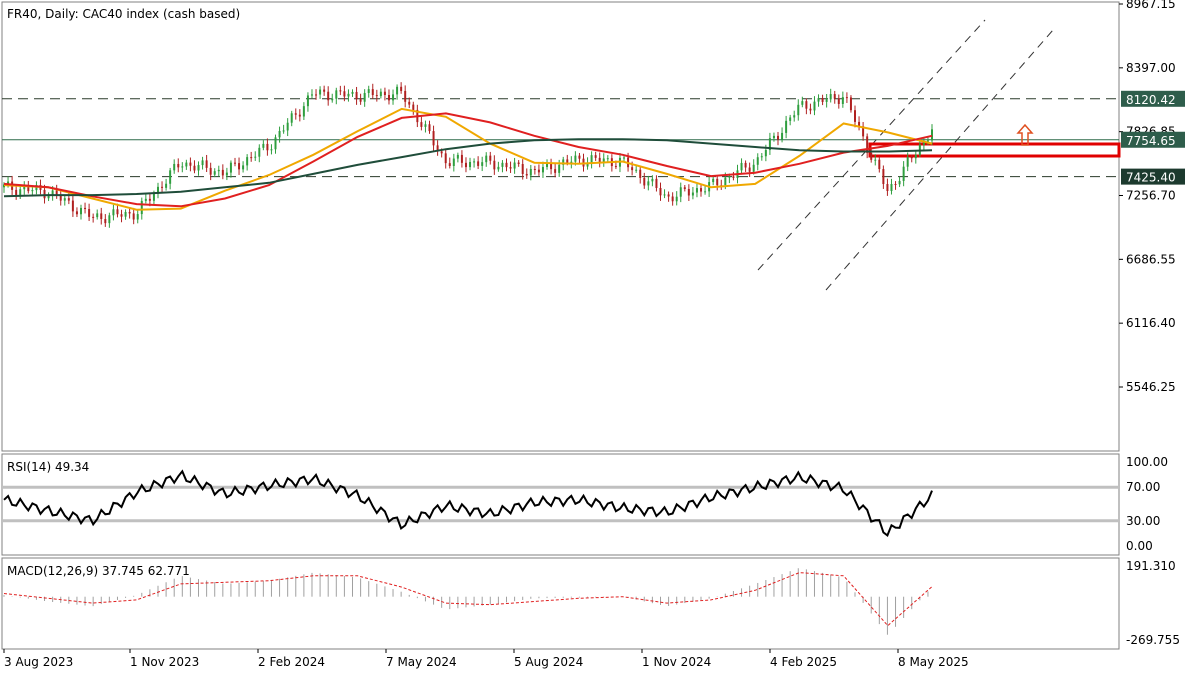  I want to click on price-tick-label: 6686.55, so click(1151, 259).